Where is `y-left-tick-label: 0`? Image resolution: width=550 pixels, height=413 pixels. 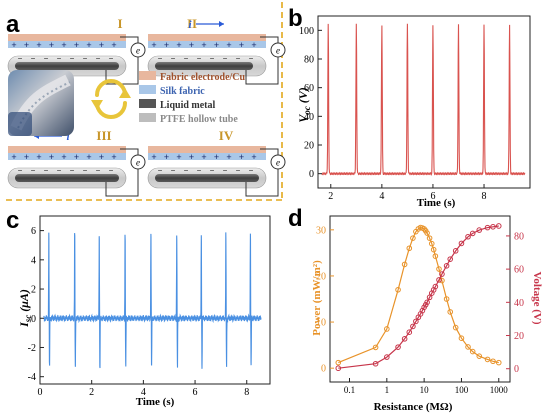 y-left-tick-label: 0 is located at coordinates (323, 369).